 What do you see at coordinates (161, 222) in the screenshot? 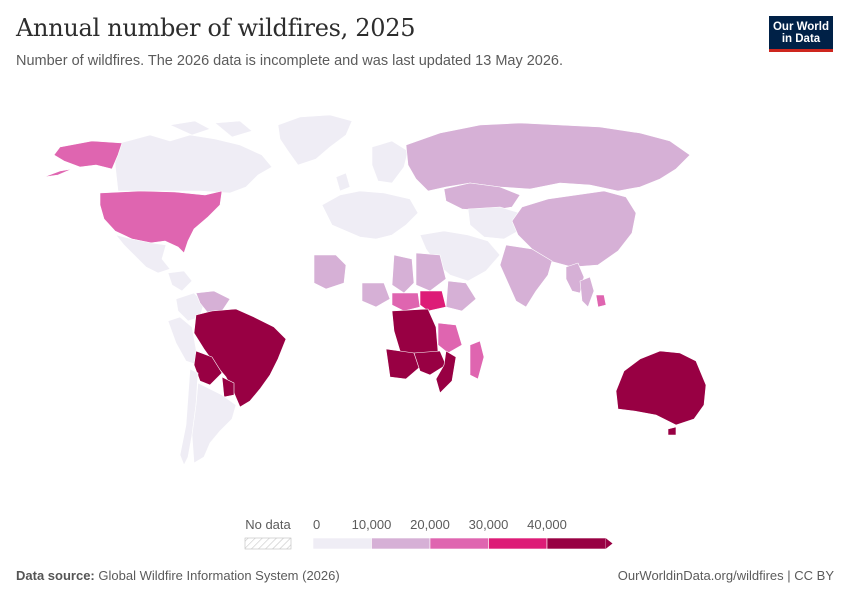
I see `country-united-states` at bounding box center [161, 222].